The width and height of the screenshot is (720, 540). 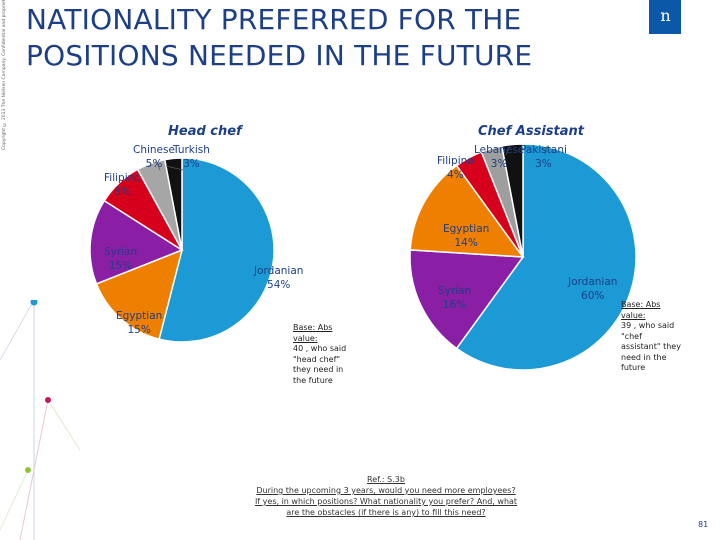 I want to click on head-chef-slice-jordanian, so click(x=216, y=250).